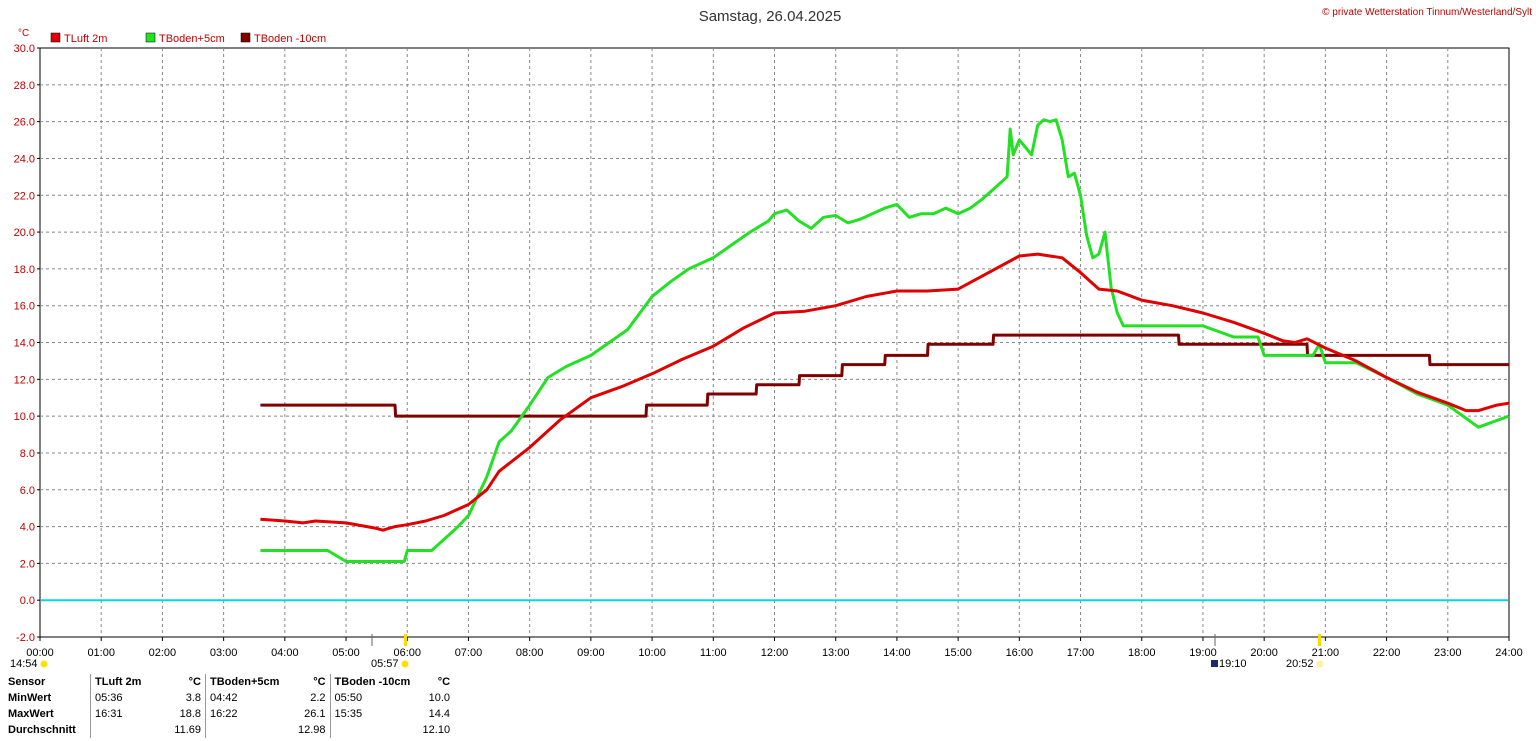 The width and height of the screenshot is (1536, 741). What do you see at coordinates (128, 714) in the screenshot?
I see `stats-time: 16:31` at bounding box center [128, 714].